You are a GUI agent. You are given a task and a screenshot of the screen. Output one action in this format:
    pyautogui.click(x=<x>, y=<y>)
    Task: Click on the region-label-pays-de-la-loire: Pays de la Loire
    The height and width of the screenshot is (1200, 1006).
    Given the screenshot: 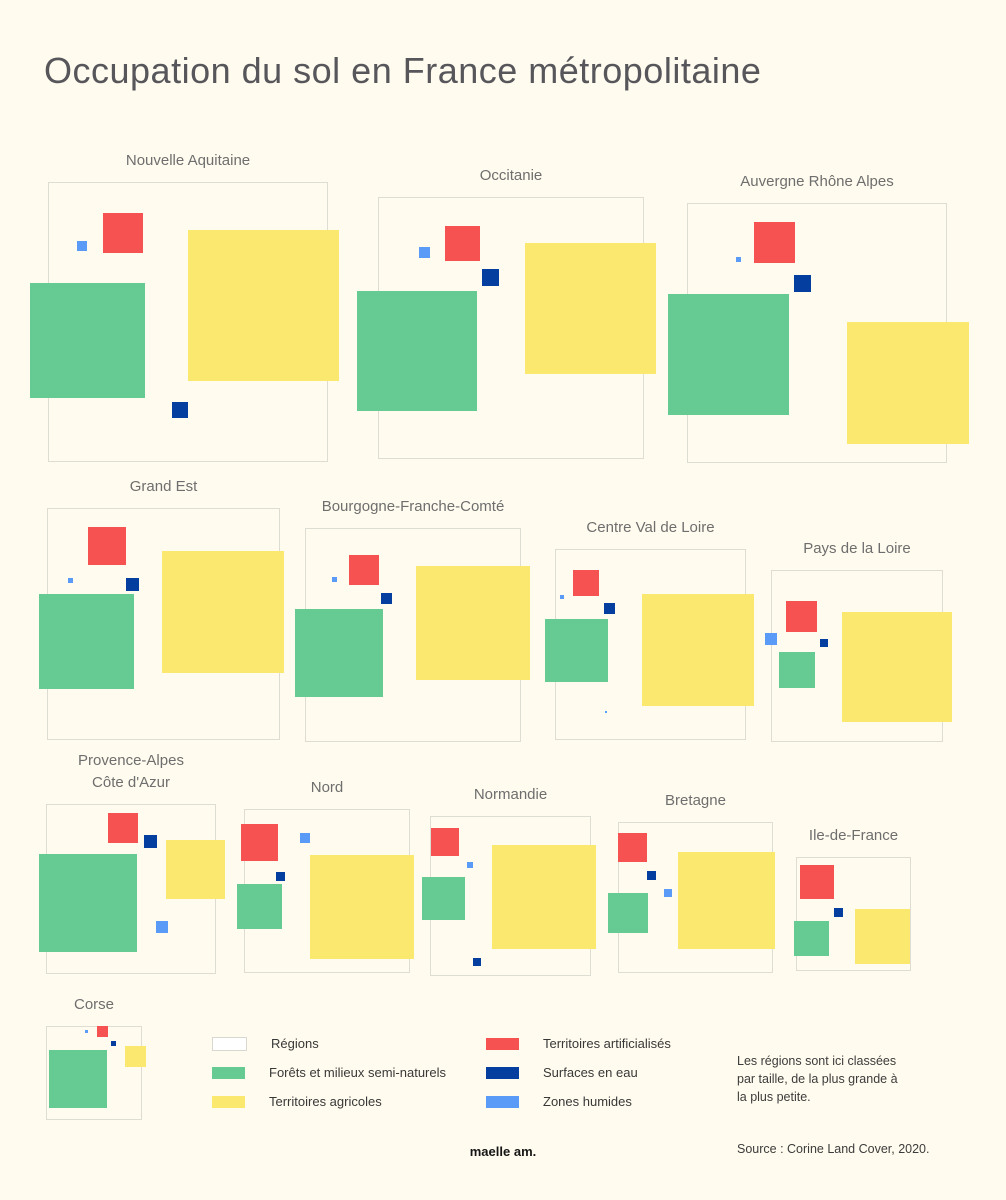 What is the action you would take?
    pyautogui.click(x=857, y=548)
    